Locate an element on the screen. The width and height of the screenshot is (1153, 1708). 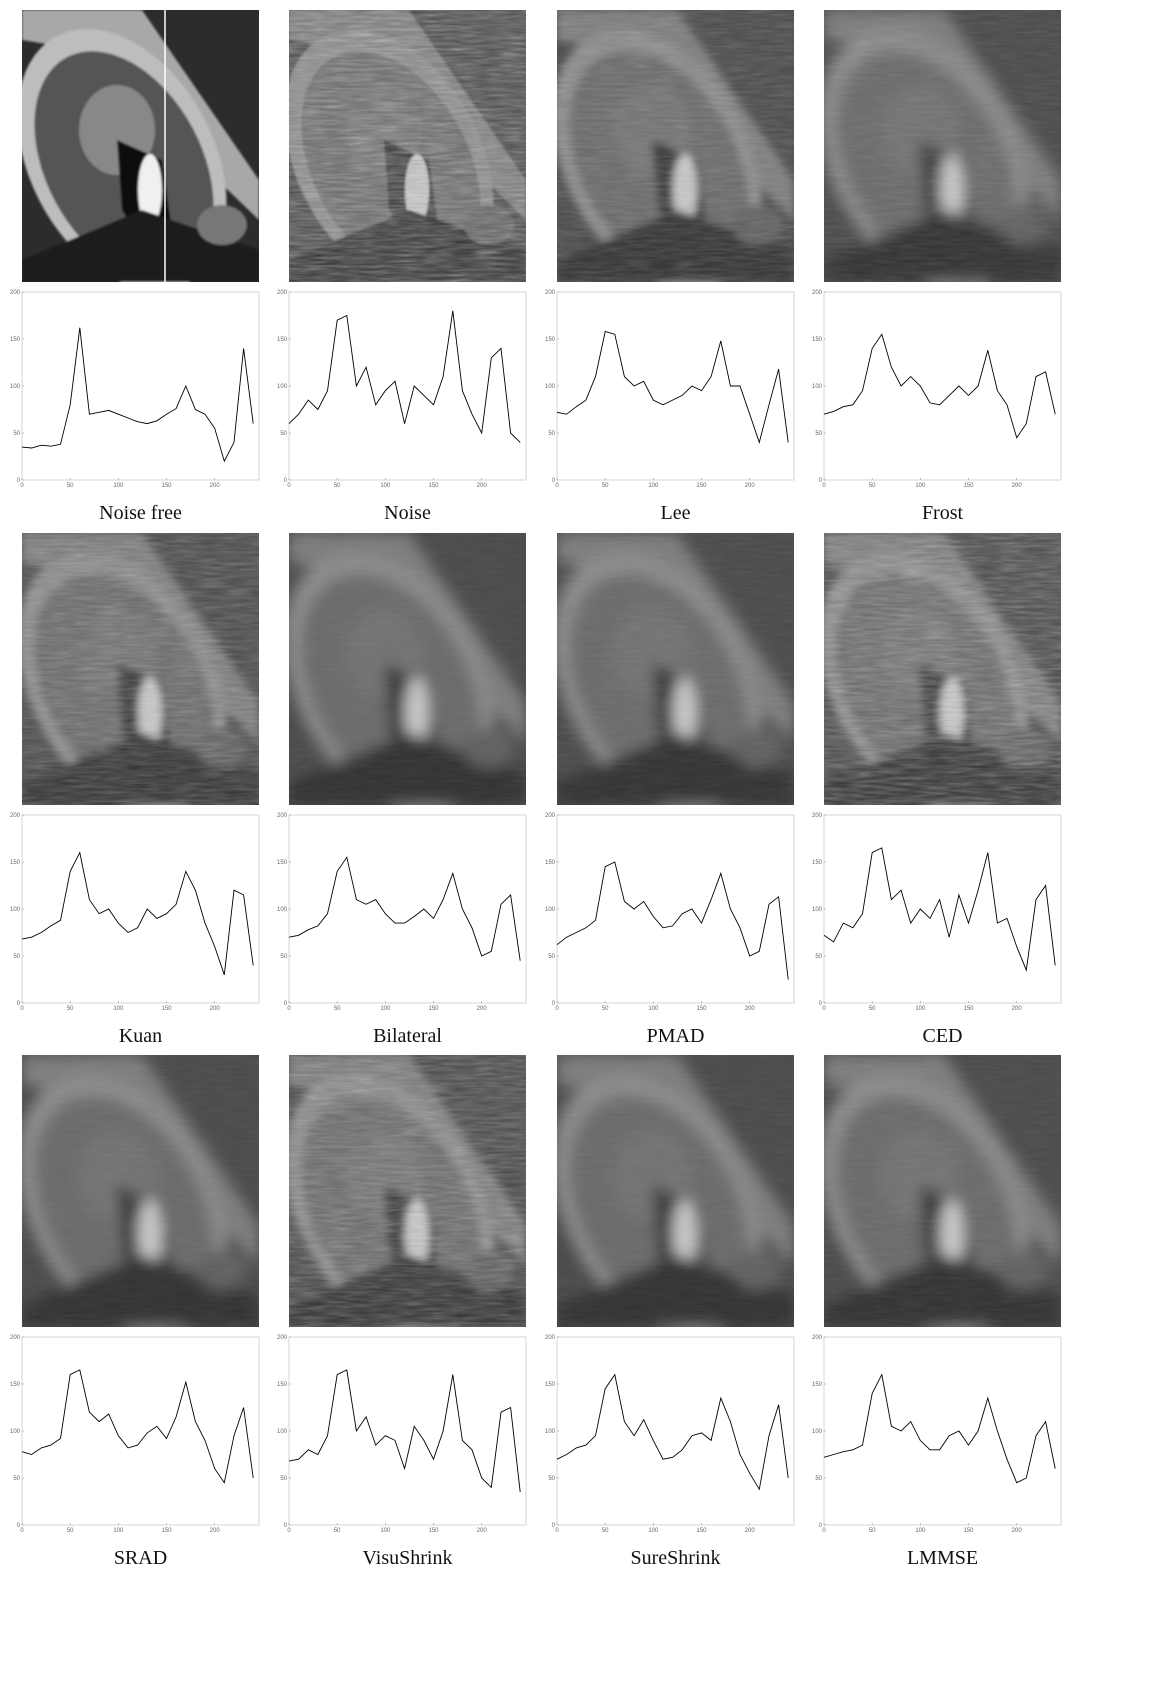
caption: LMMSE is located at coordinates (942, 1558).